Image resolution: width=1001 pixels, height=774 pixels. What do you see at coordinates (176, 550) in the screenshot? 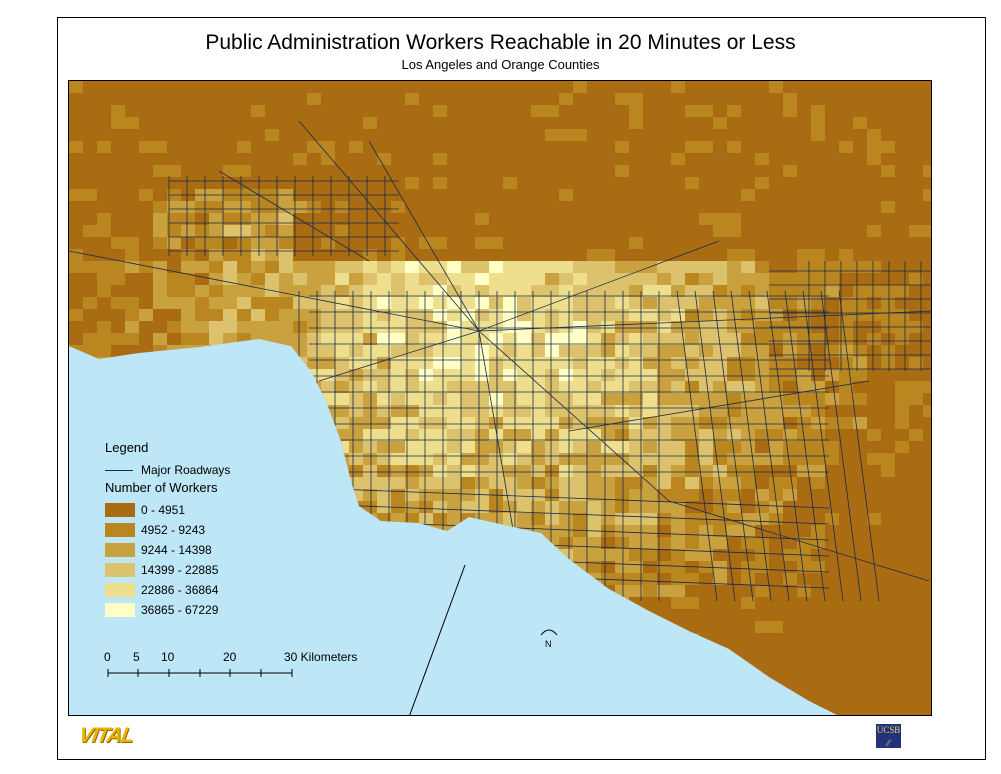
I see `legend-class-label: 9244 - 14398` at bounding box center [176, 550].